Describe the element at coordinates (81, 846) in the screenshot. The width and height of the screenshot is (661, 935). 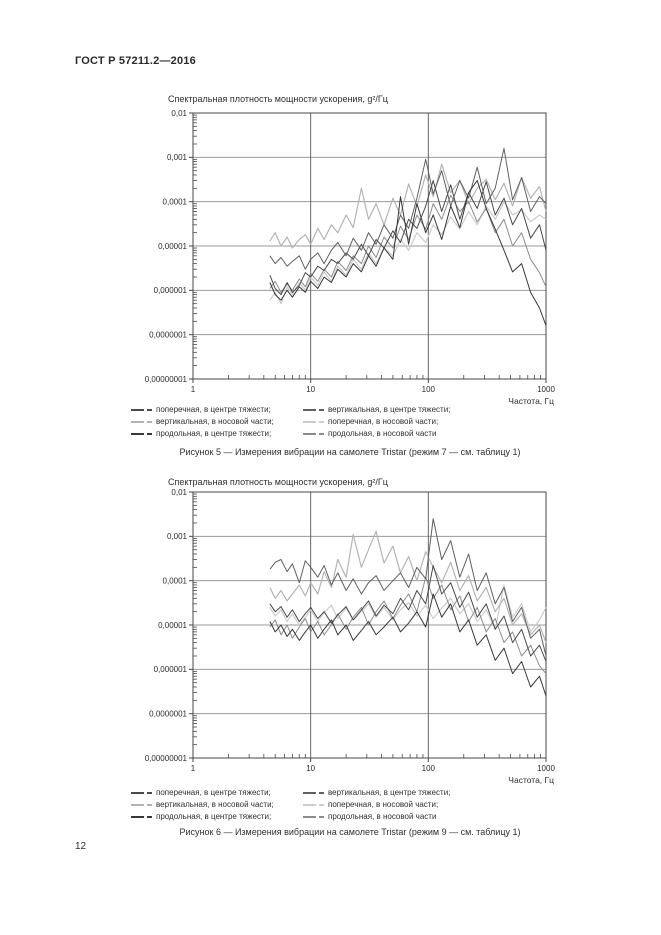
I see `page-number: 12` at that location.